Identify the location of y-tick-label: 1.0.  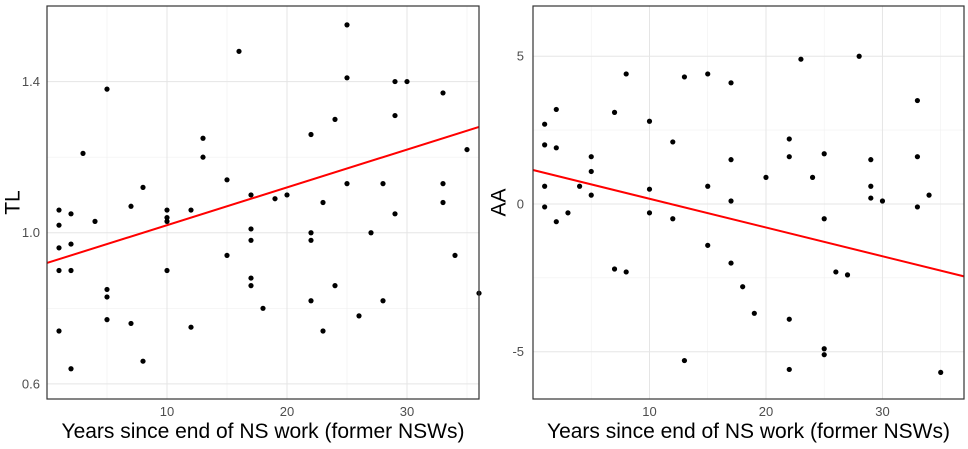
(31, 232).